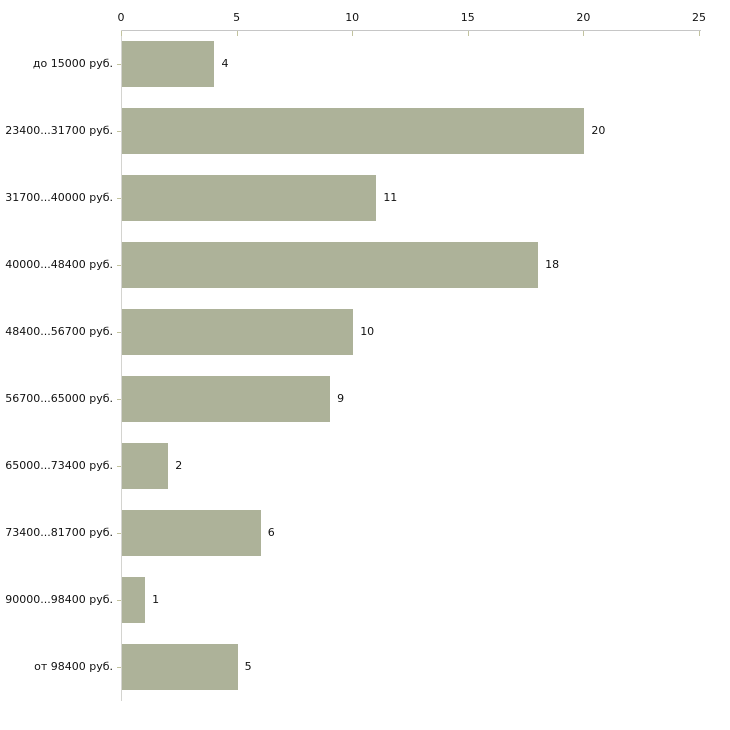  I want to click on category-label: 73400...81700 руб., so click(59, 532).